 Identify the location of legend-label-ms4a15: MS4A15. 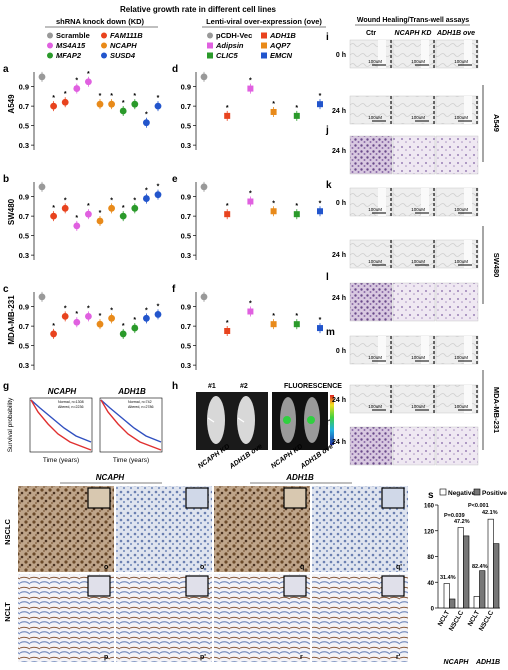
(71, 45).